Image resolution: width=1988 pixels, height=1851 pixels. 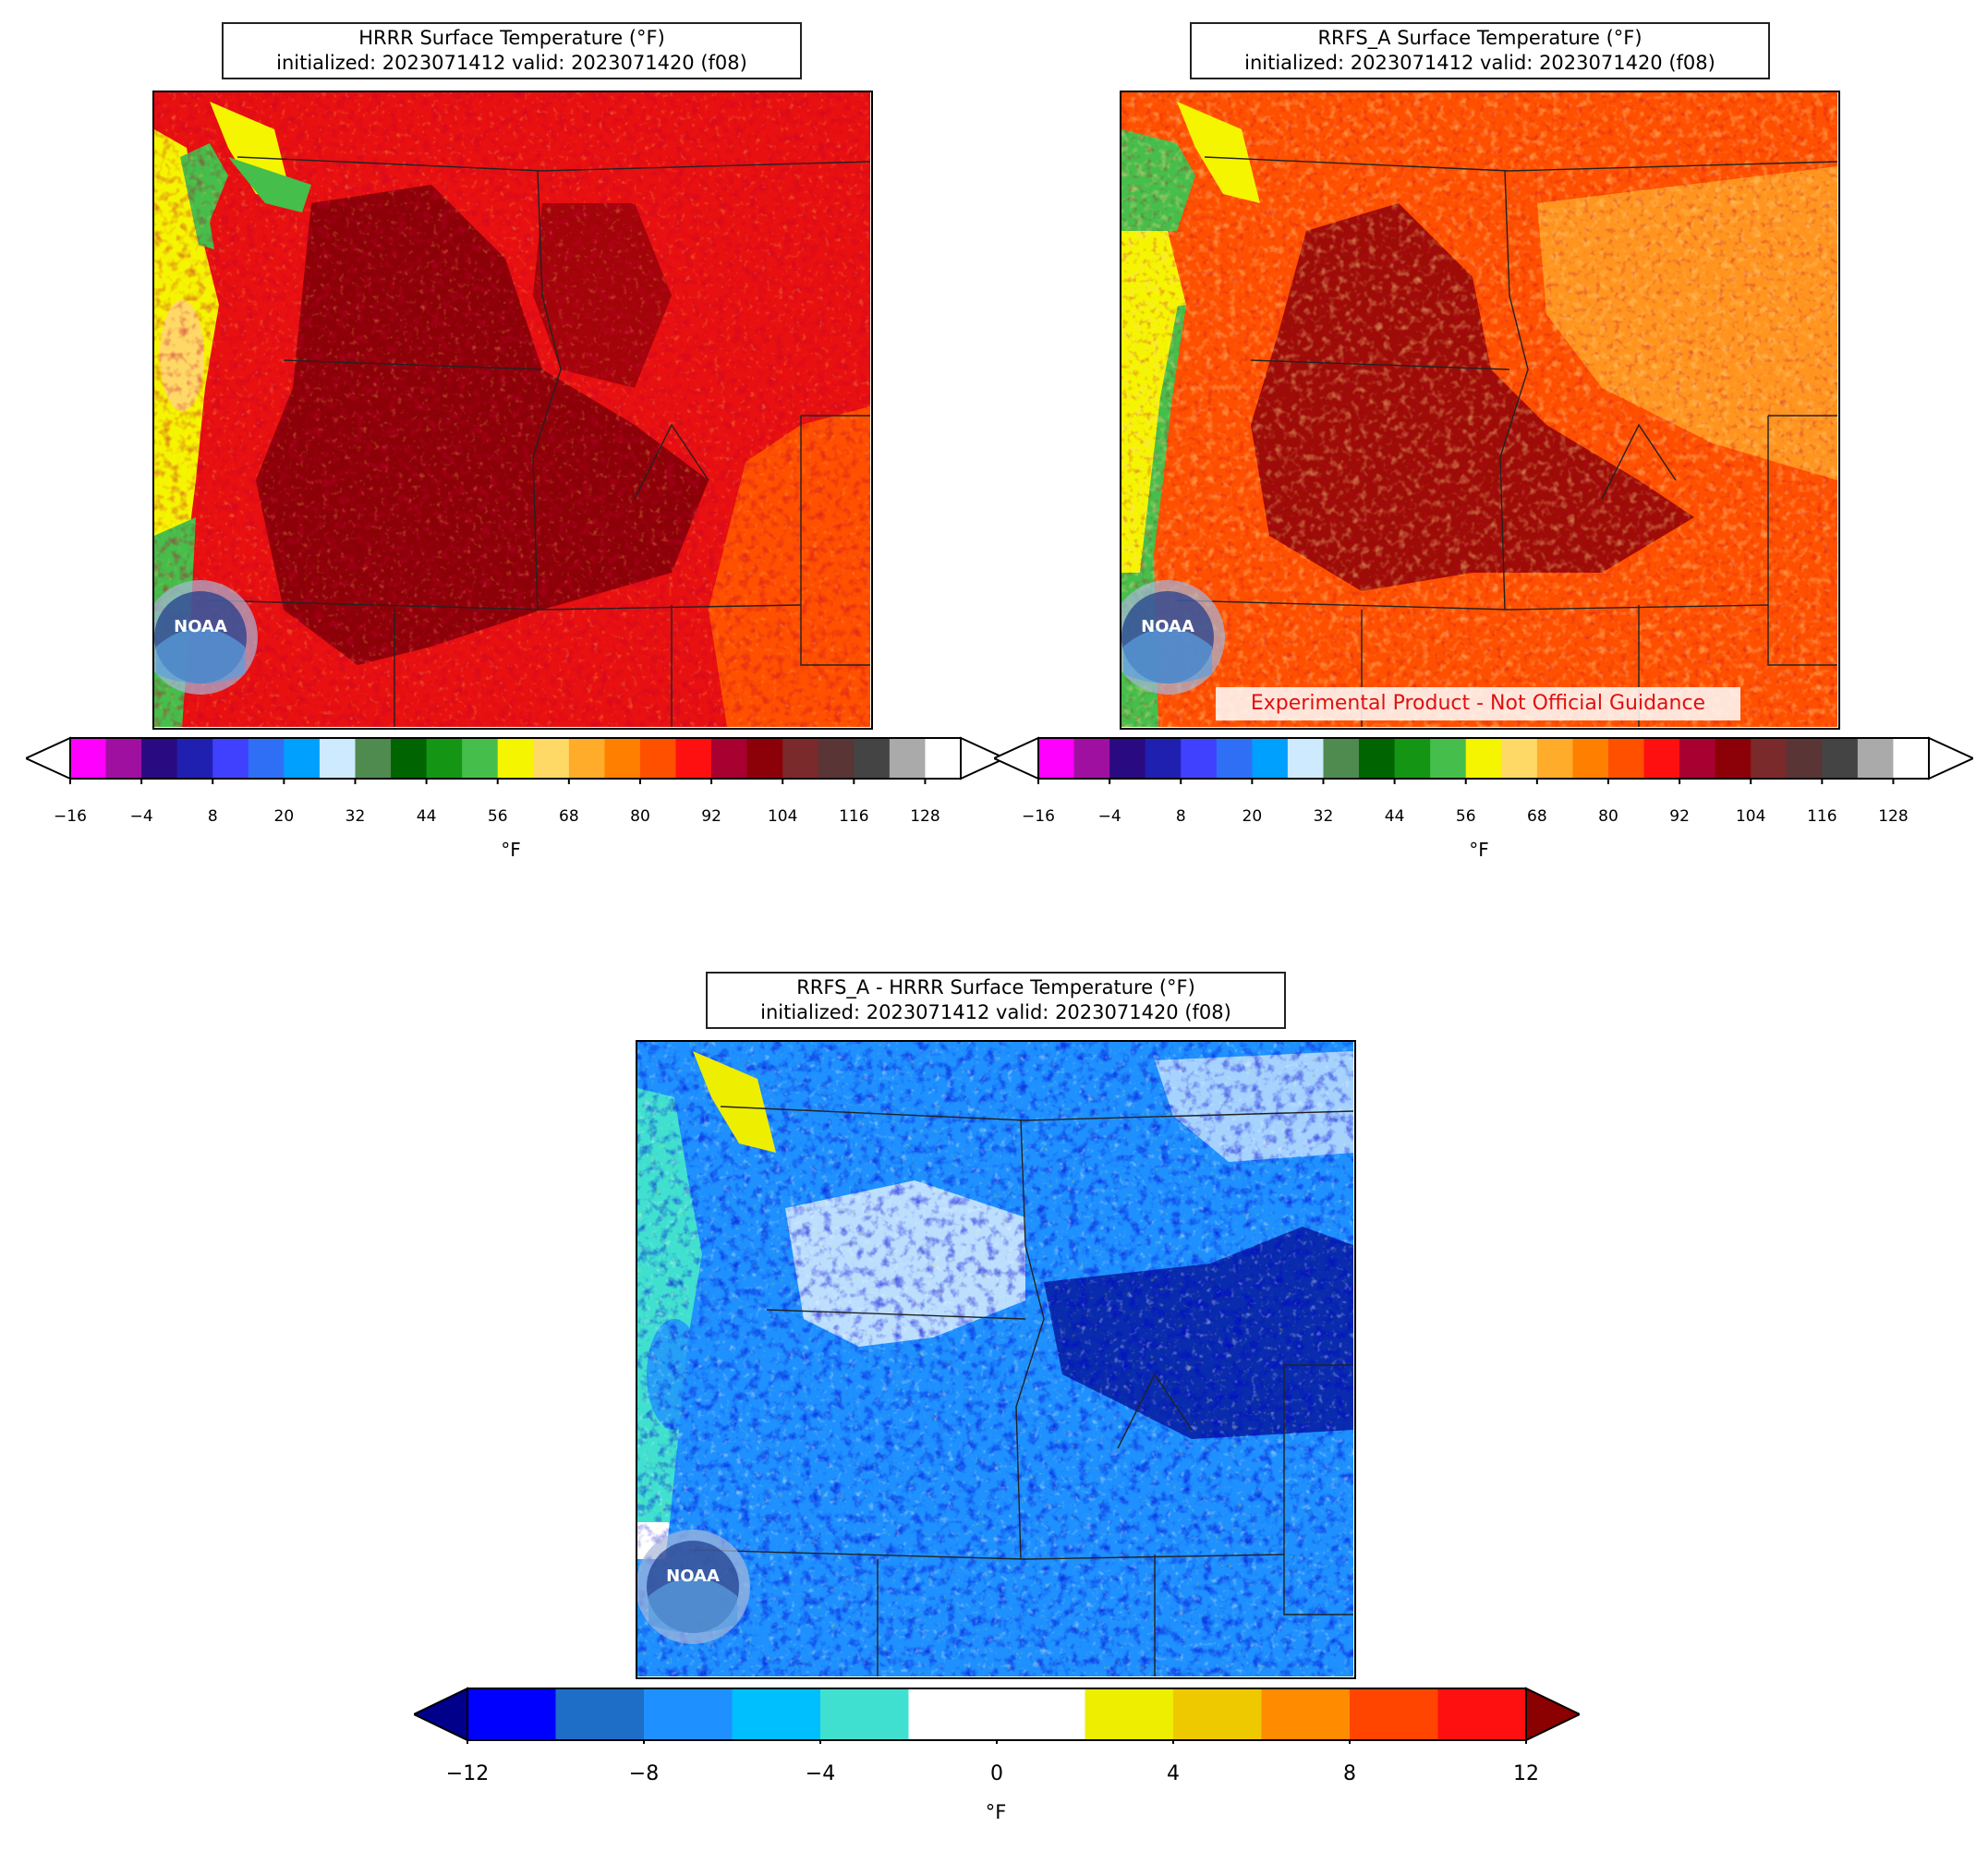 I want to click on diff-colorbar, so click(x=997, y=1716).